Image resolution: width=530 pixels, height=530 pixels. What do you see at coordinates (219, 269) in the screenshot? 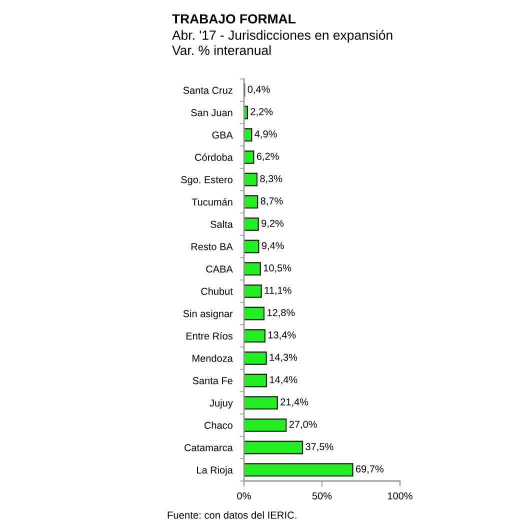
I see `y-tick-label: CABA` at bounding box center [219, 269].